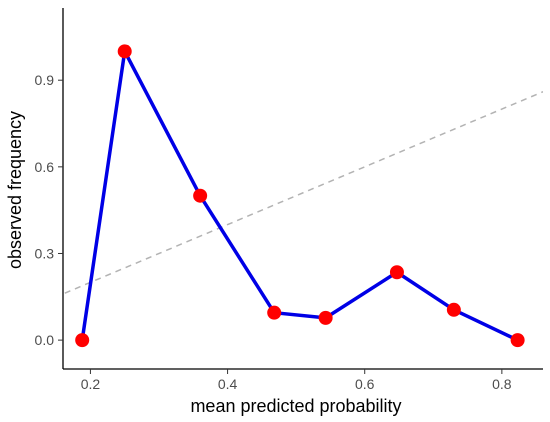  What do you see at coordinates (15, 190) in the screenshot?
I see `y-axis-title: observed frequency` at bounding box center [15, 190].